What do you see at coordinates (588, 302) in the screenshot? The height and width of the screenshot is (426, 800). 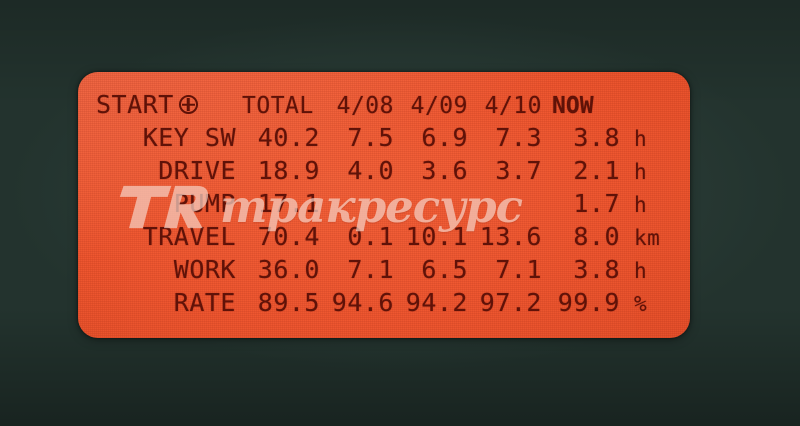 I see `cell-now: 99.9` at bounding box center [588, 302].